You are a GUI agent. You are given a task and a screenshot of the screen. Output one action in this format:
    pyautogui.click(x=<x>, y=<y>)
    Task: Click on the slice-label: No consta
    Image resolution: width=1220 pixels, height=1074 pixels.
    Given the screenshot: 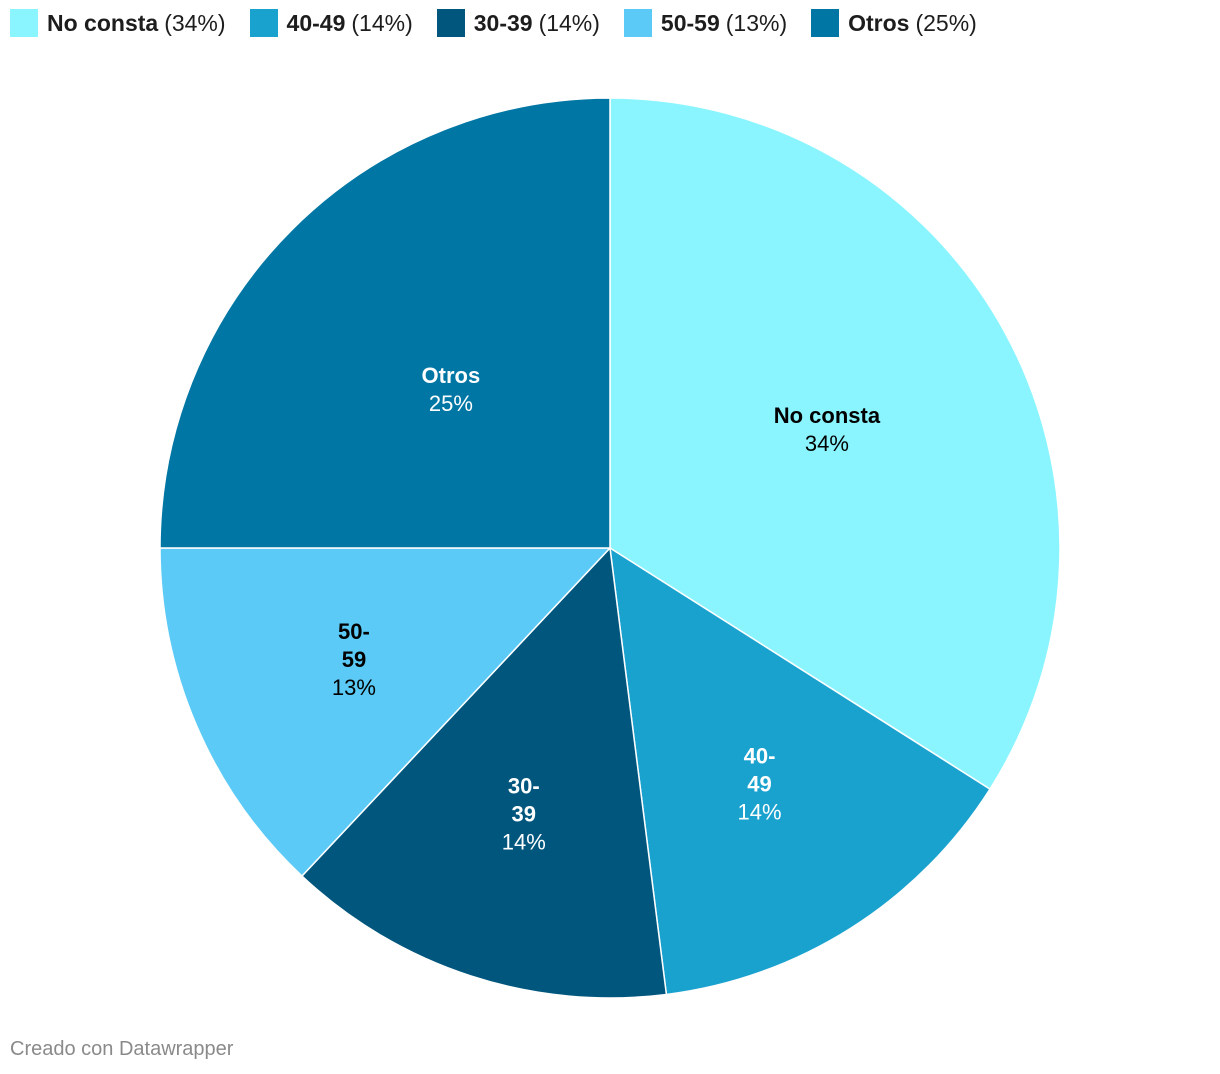 What is the action you would take?
    pyautogui.click(x=827, y=415)
    